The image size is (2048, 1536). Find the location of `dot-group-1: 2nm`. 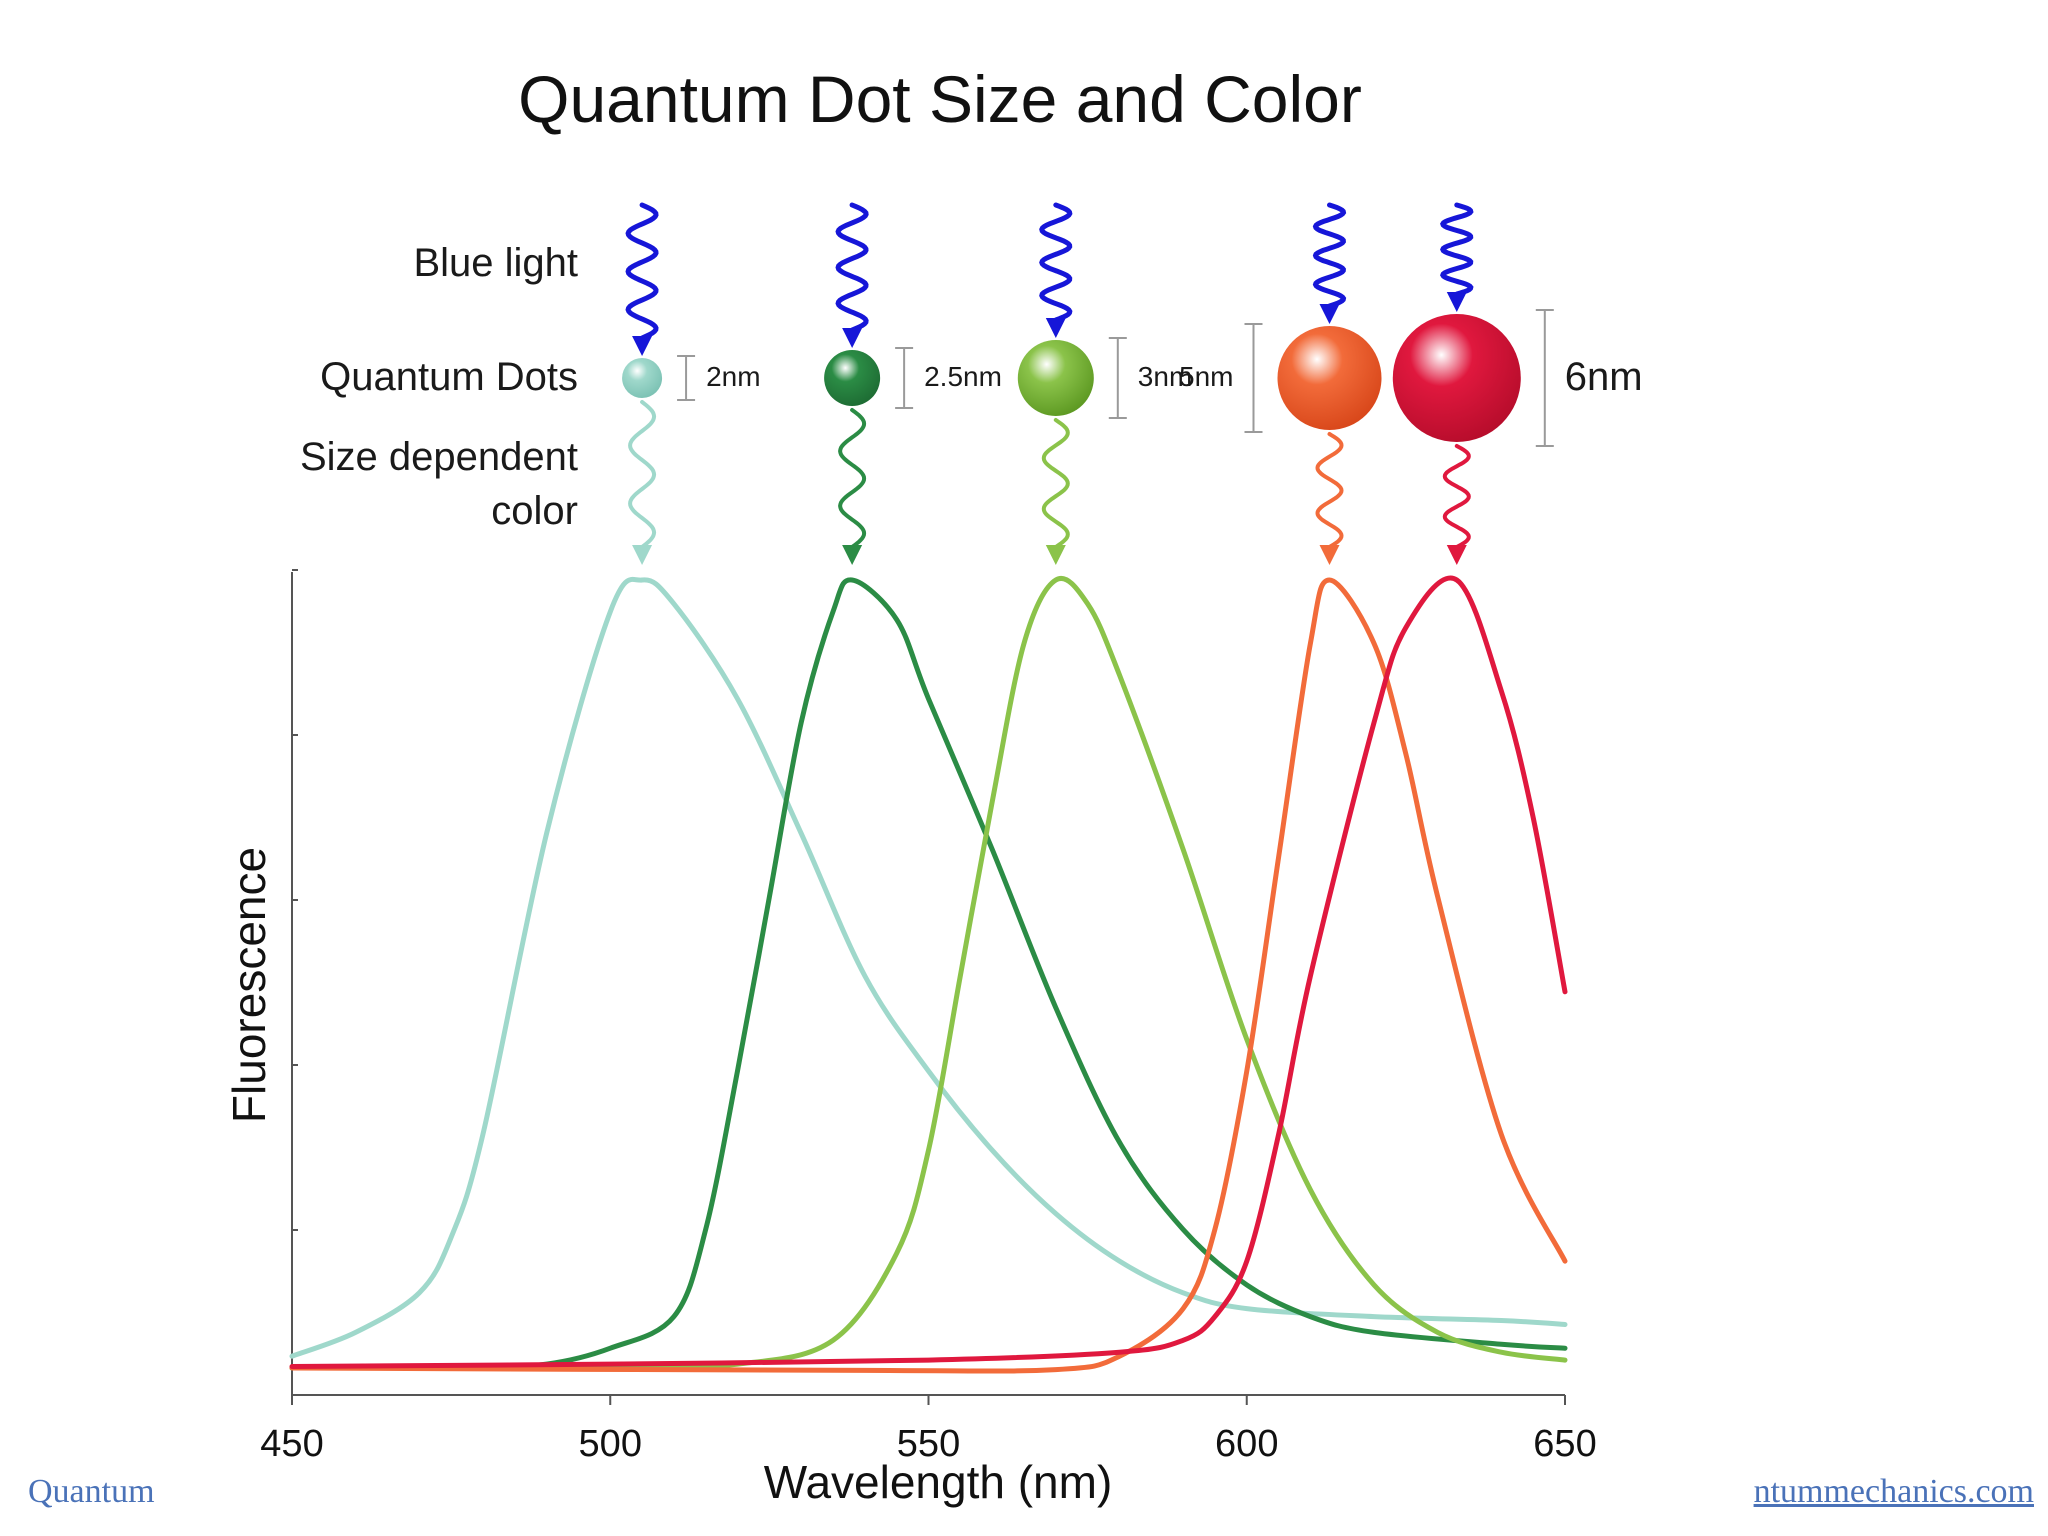

dot-group-1: 2nm is located at coordinates (691, 383).